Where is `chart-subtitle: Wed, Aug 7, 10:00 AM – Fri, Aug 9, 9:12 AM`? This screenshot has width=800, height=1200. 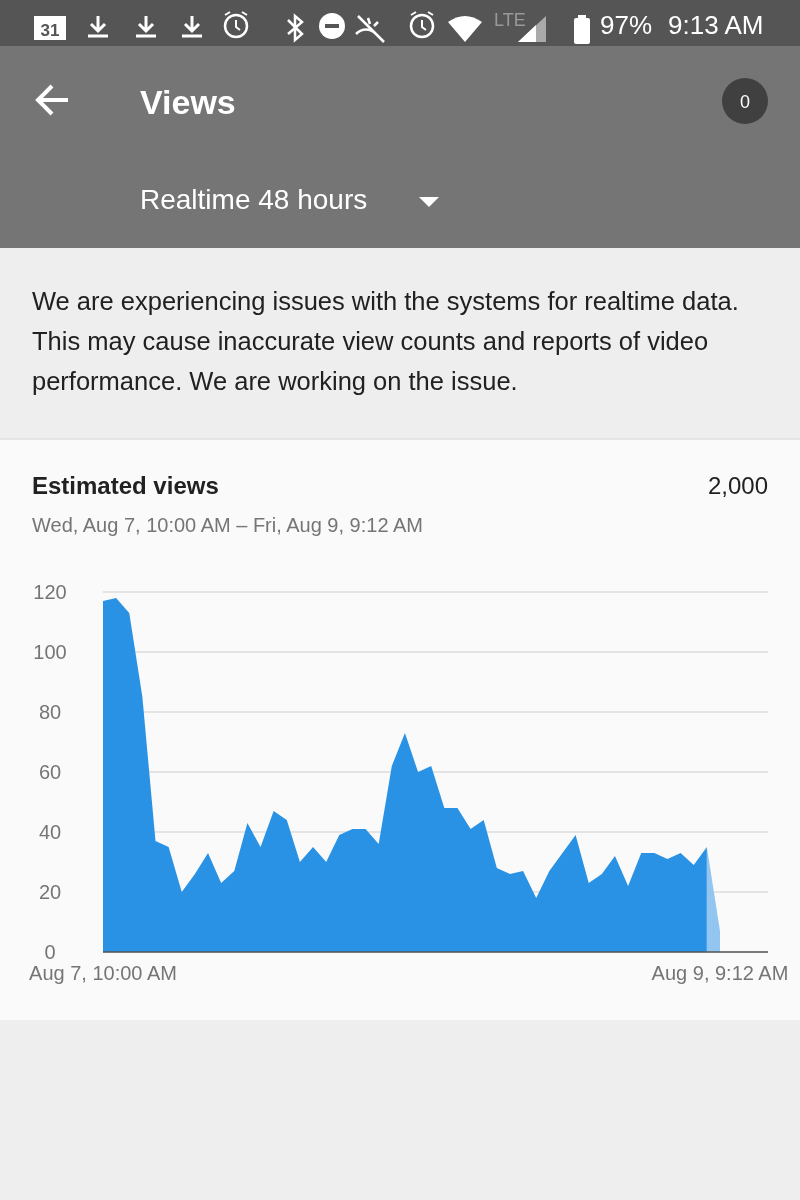 chart-subtitle: Wed, Aug 7, 10:00 AM – Fri, Aug 9, 9:12 AM is located at coordinates (227, 525).